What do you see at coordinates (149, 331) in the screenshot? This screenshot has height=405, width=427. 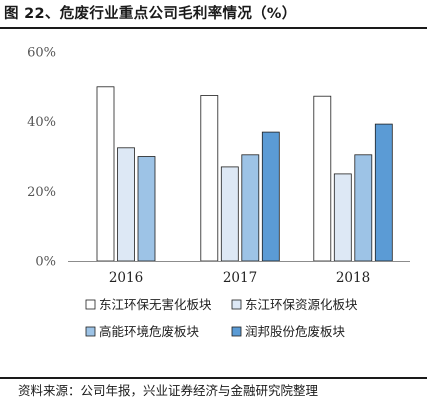 I see `legend-label: 高能环境危废板块` at bounding box center [149, 331].